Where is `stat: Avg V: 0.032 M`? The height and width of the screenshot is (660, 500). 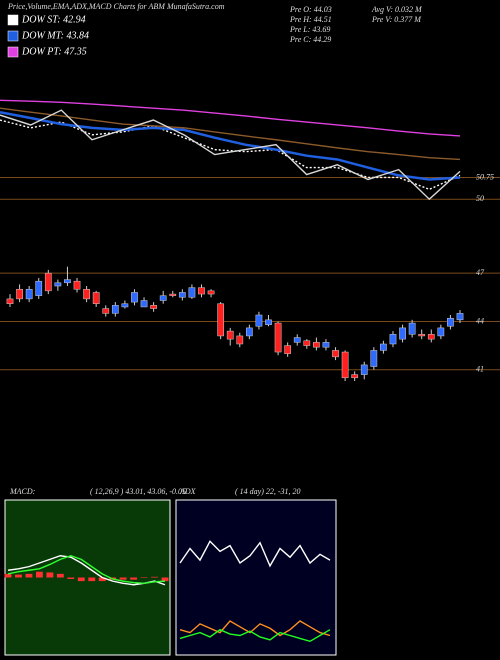
stat: Avg V: 0.032 M is located at coordinates (397, 9).